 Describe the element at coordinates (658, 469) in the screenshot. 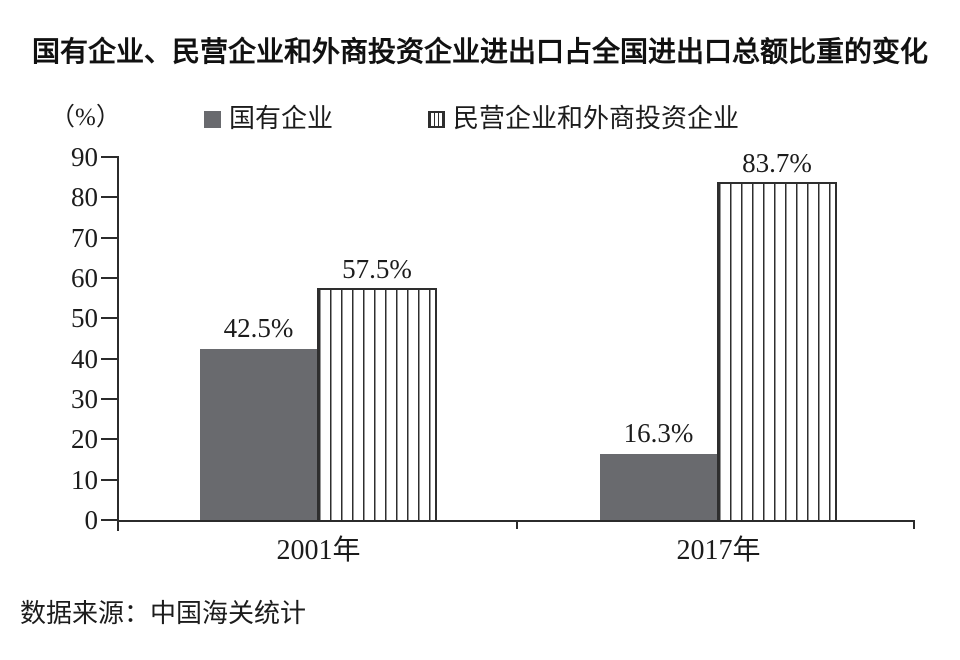

I see `bar-soe-2017年: 16.3%` at that location.